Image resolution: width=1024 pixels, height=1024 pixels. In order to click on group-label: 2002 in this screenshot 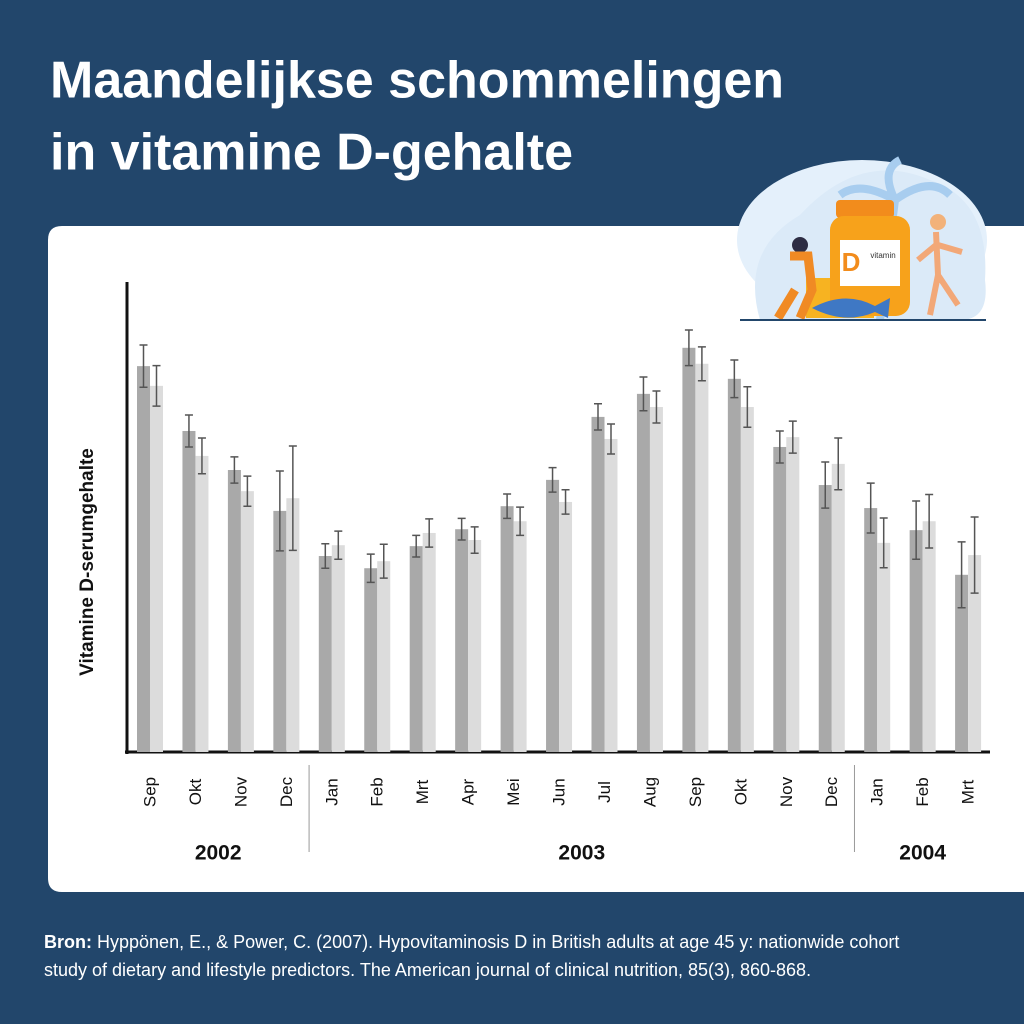, I will do `click(218, 853)`.